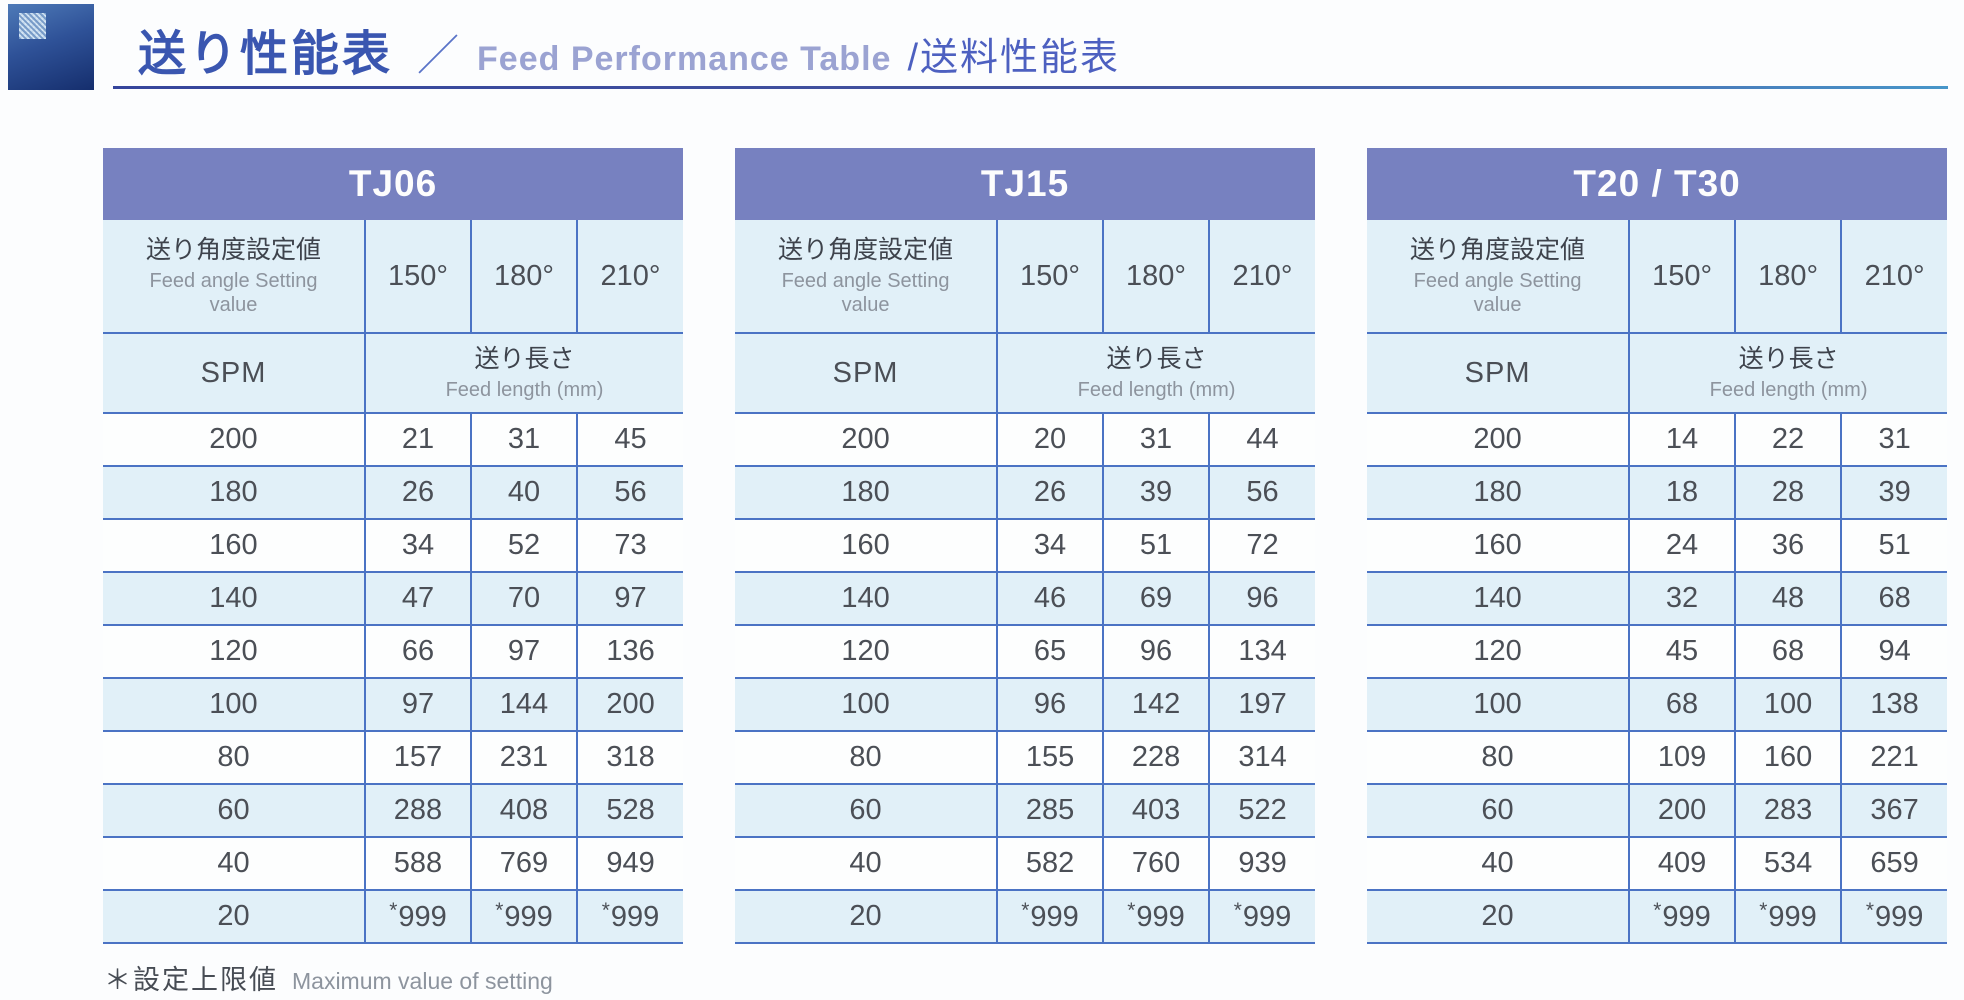 The width and height of the screenshot is (1964, 1000). What do you see at coordinates (524, 598) in the screenshot?
I see `feed-length-value-cell: 70` at bounding box center [524, 598].